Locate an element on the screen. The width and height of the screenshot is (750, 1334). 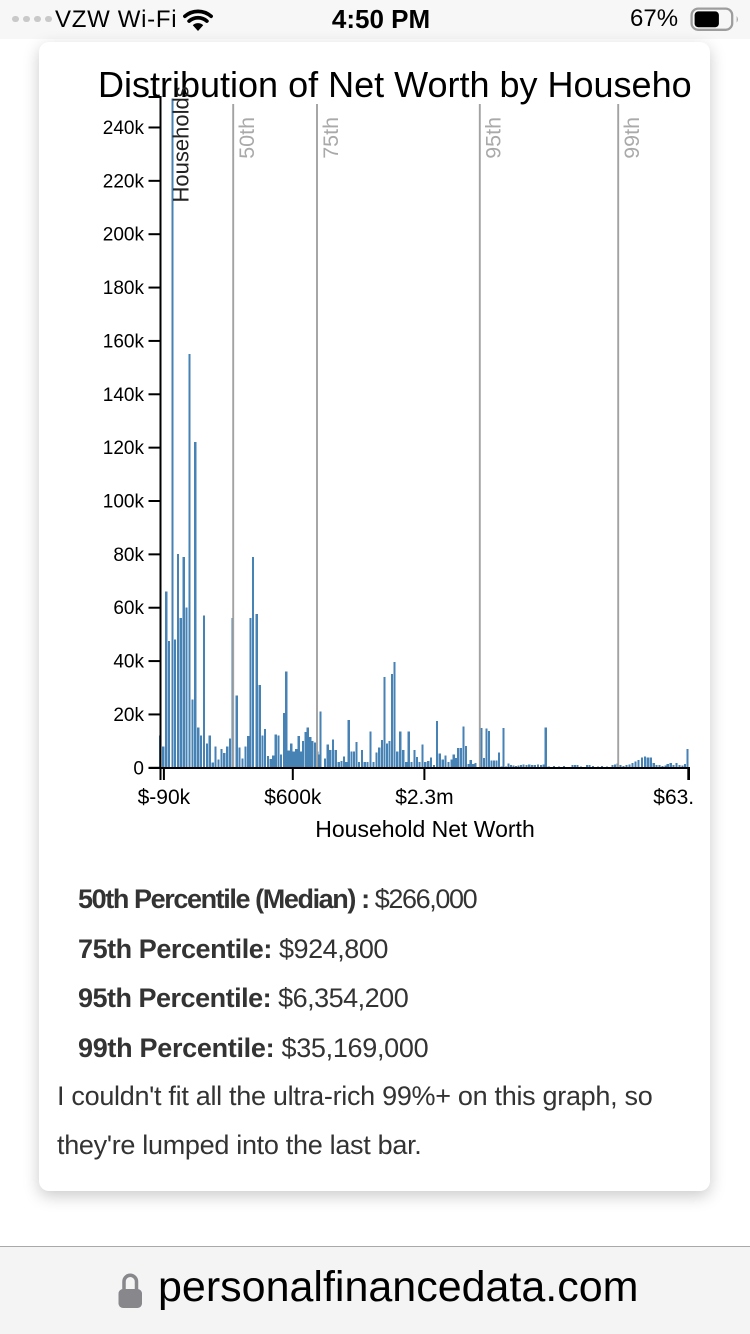
svg-text: 0 is located at coordinates (138, 768).